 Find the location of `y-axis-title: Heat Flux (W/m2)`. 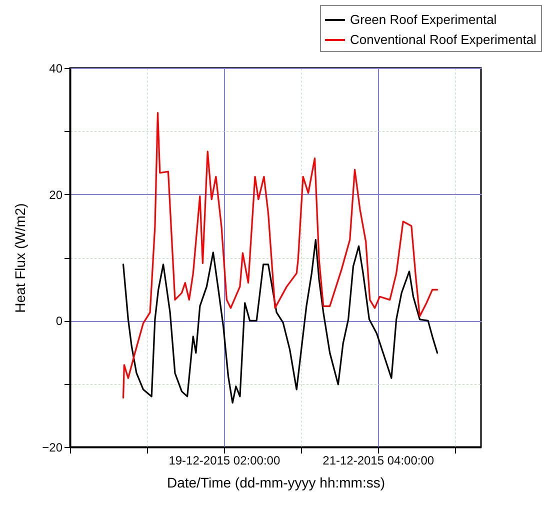

y-axis-title: Heat Flux (W/m2) is located at coordinates (20, 258).